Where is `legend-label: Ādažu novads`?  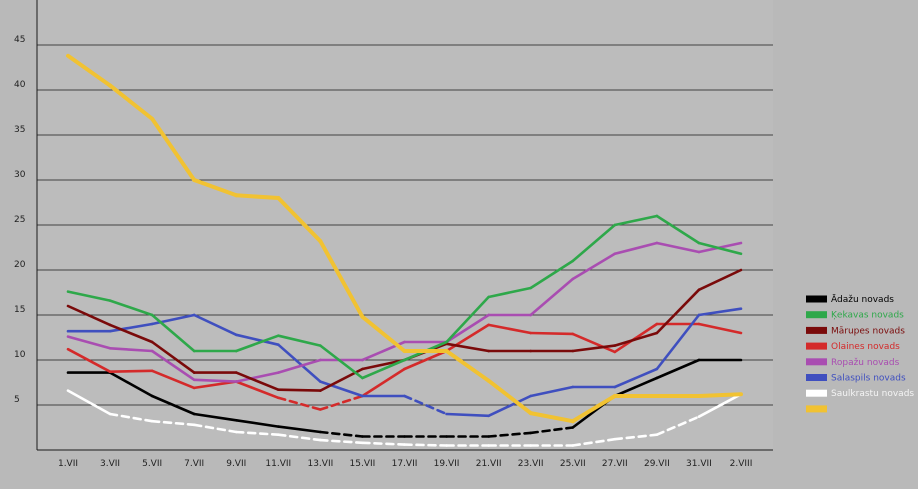 legend-label: Ādažu novads is located at coordinates (862, 299).